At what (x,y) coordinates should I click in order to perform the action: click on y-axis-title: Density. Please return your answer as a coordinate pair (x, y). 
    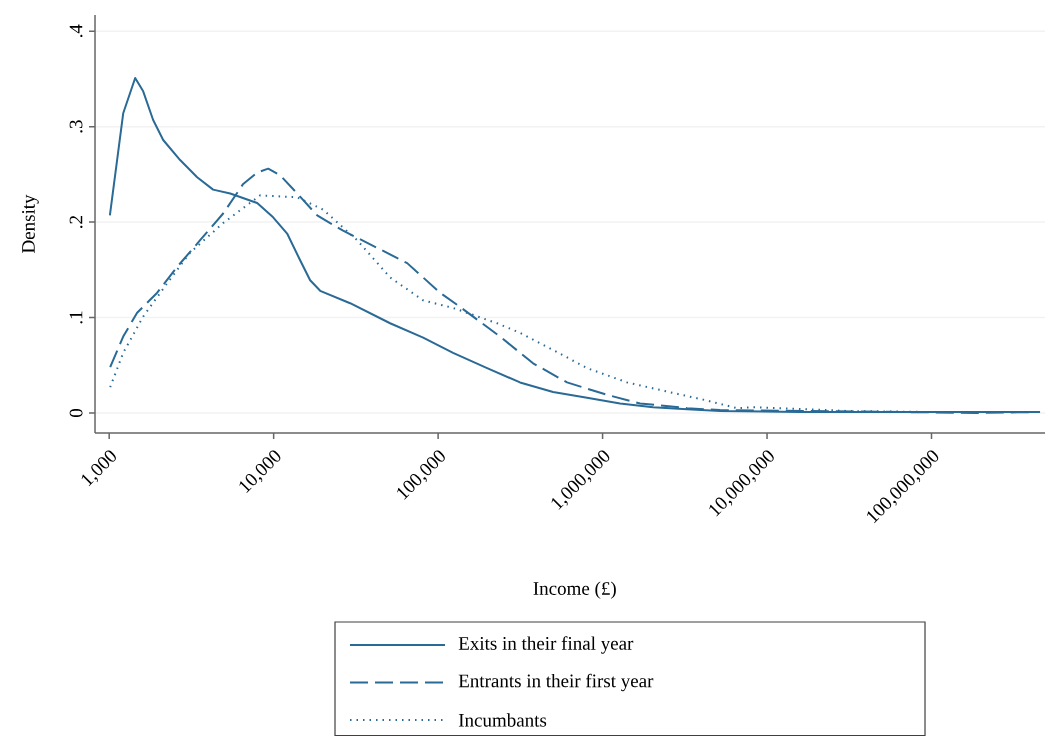
    Looking at the image, I should click on (30, 223).